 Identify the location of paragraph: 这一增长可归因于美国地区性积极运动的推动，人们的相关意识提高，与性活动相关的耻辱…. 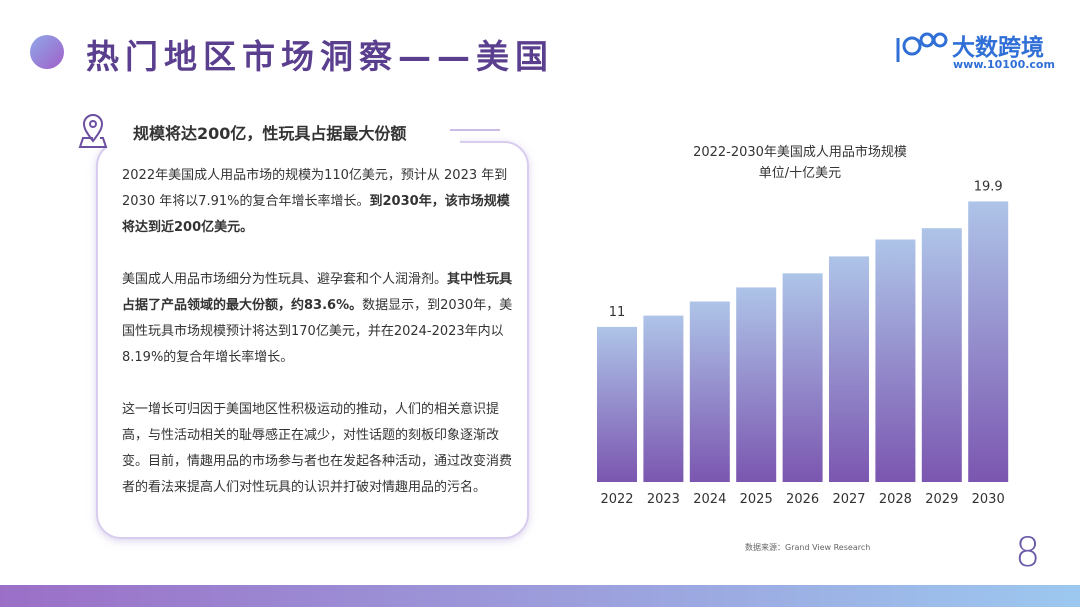
(318, 449).